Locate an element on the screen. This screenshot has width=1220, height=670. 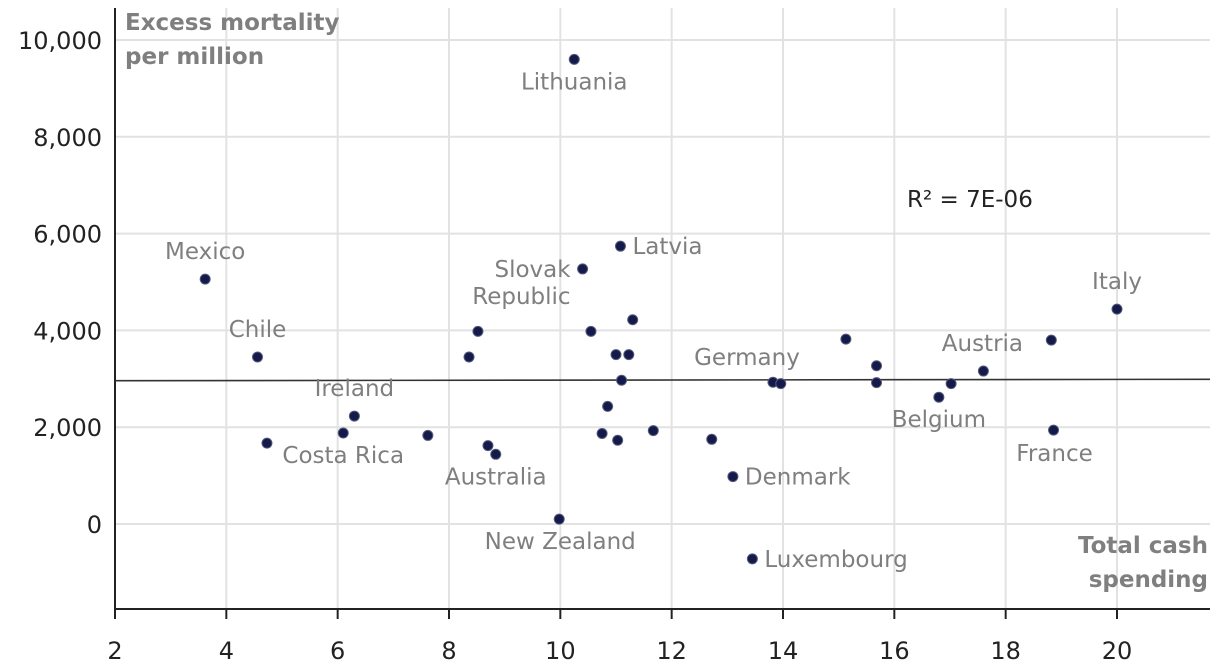
x-tick-label: 14 is located at coordinates (783, 651).